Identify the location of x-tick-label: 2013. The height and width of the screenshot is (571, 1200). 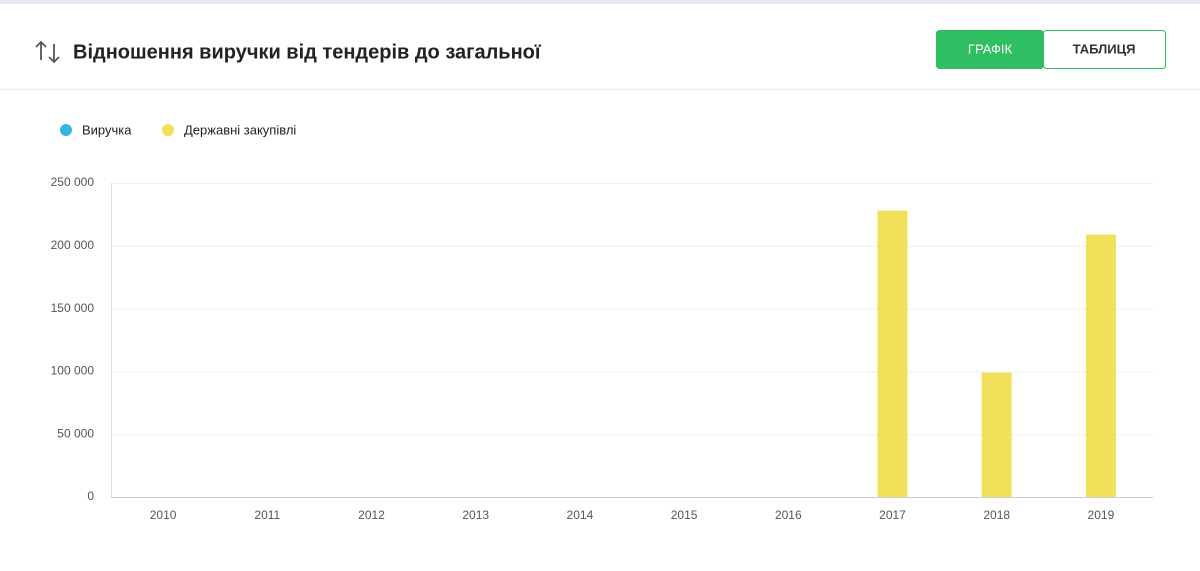
(475, 515).